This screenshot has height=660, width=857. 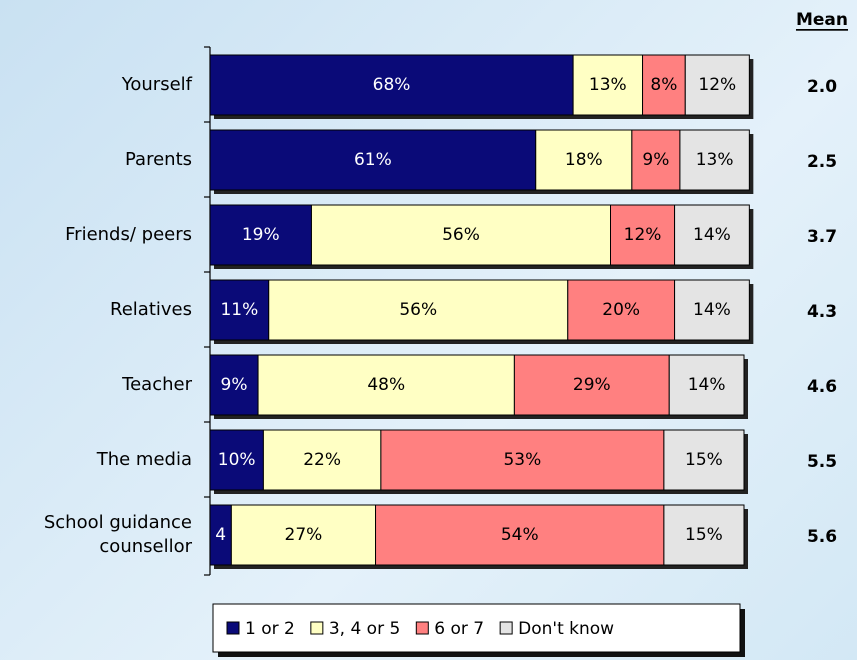 I want to click on value-label: 22%, so click(x=322, y=460).